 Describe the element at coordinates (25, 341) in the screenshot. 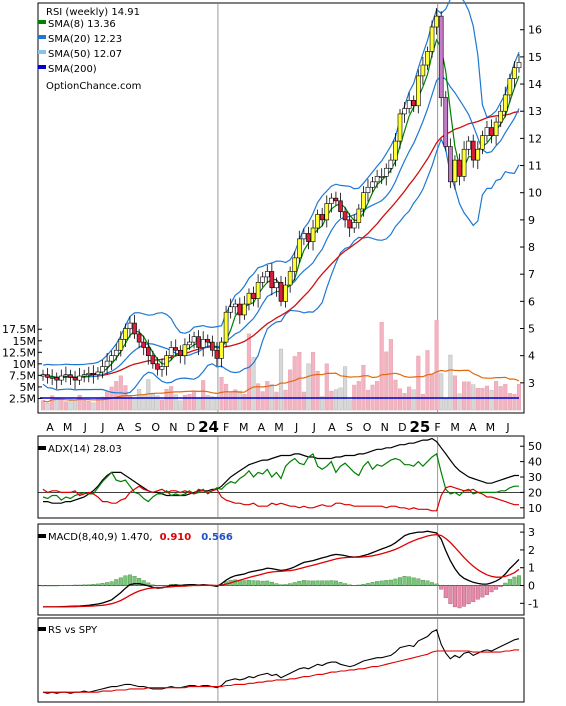

I see `volume-tick-label: 15M` at that location.